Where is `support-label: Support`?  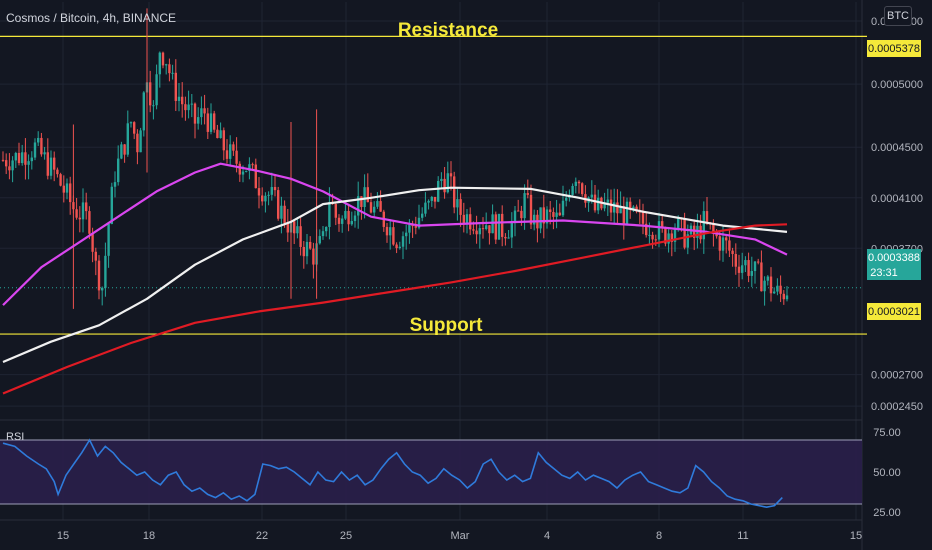 support-label: Support is located at coordinates (446, 325).